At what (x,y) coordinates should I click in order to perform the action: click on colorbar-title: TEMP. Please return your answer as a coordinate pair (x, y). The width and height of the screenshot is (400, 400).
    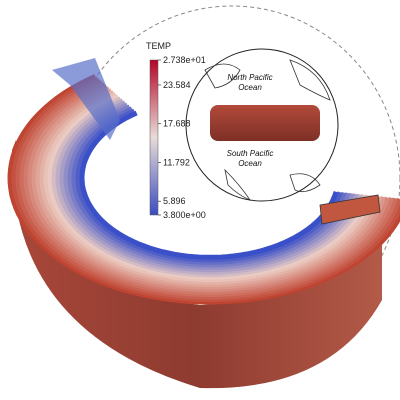
    Looking at the image, I should click on (158, 46).